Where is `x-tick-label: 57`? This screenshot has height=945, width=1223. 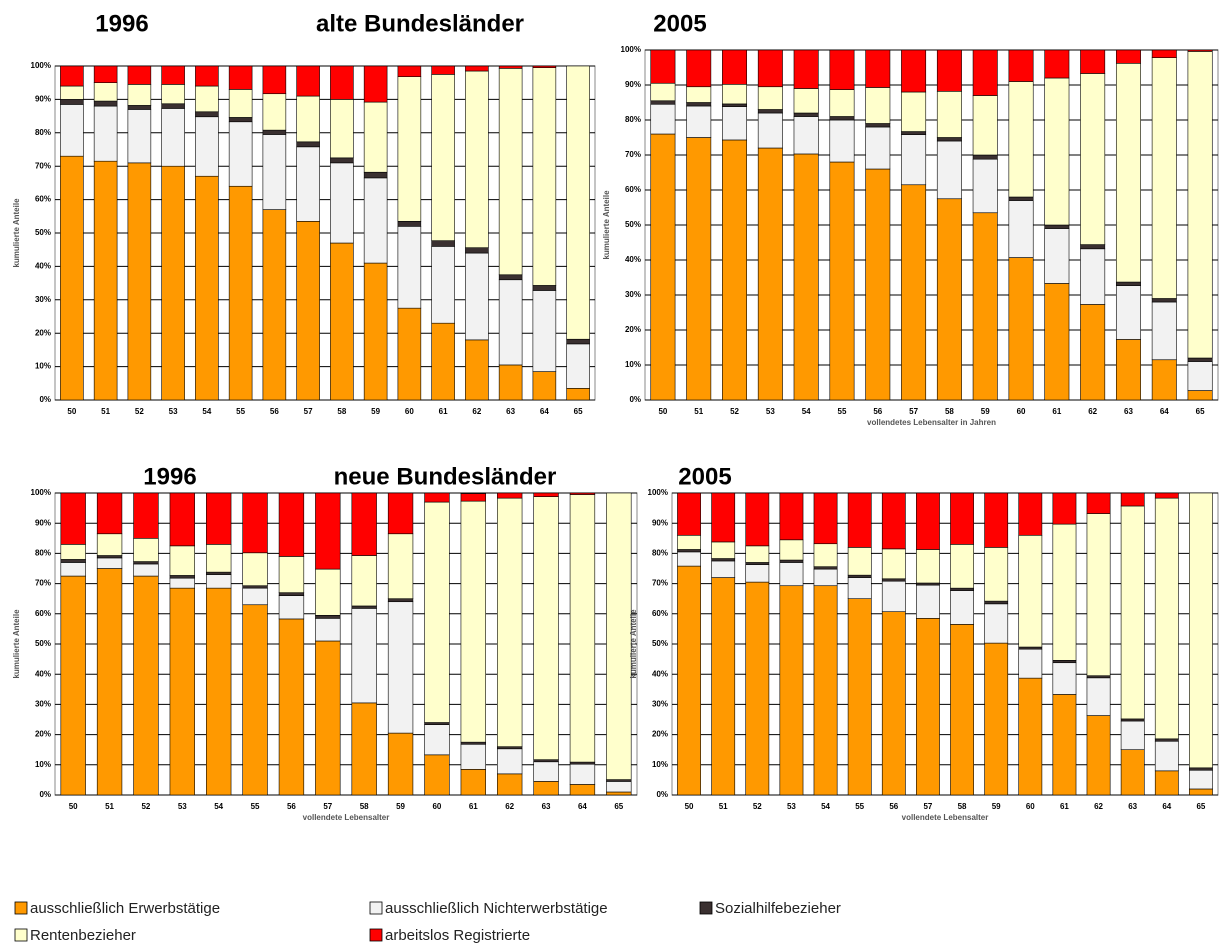
x-tick-label: 57 is located at coordinates (308, 411).